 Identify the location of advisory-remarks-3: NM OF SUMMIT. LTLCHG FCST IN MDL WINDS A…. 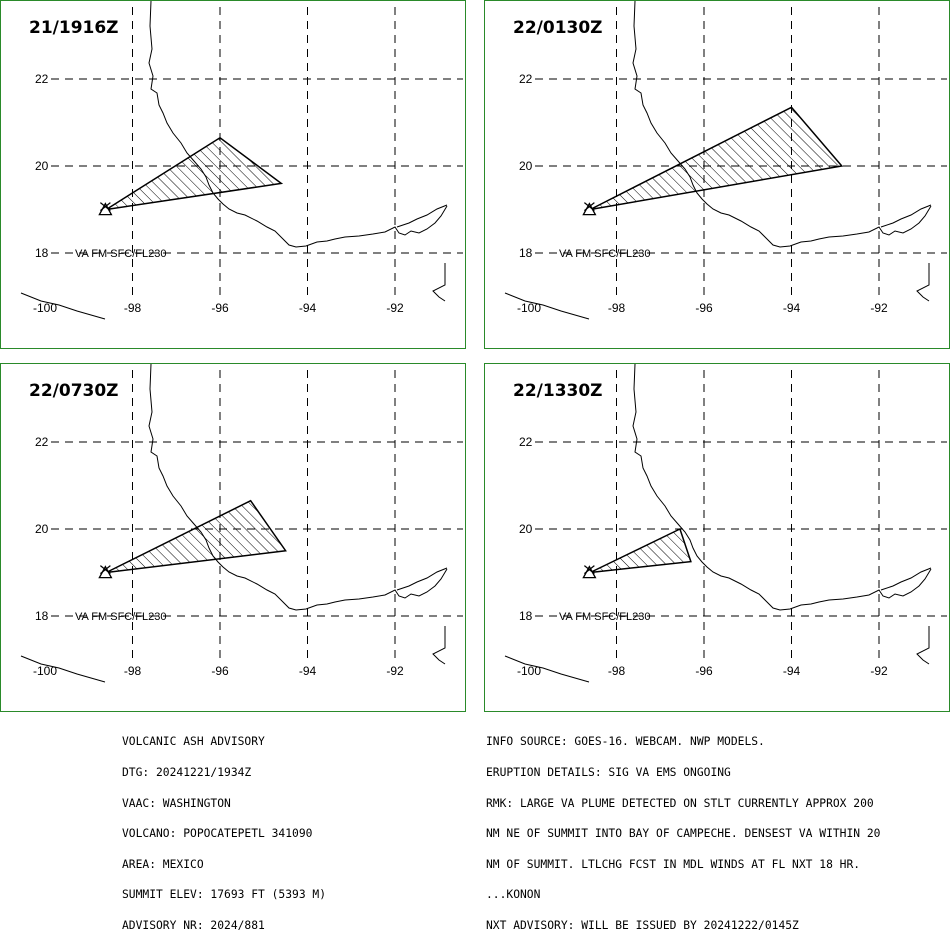
(673, 864).